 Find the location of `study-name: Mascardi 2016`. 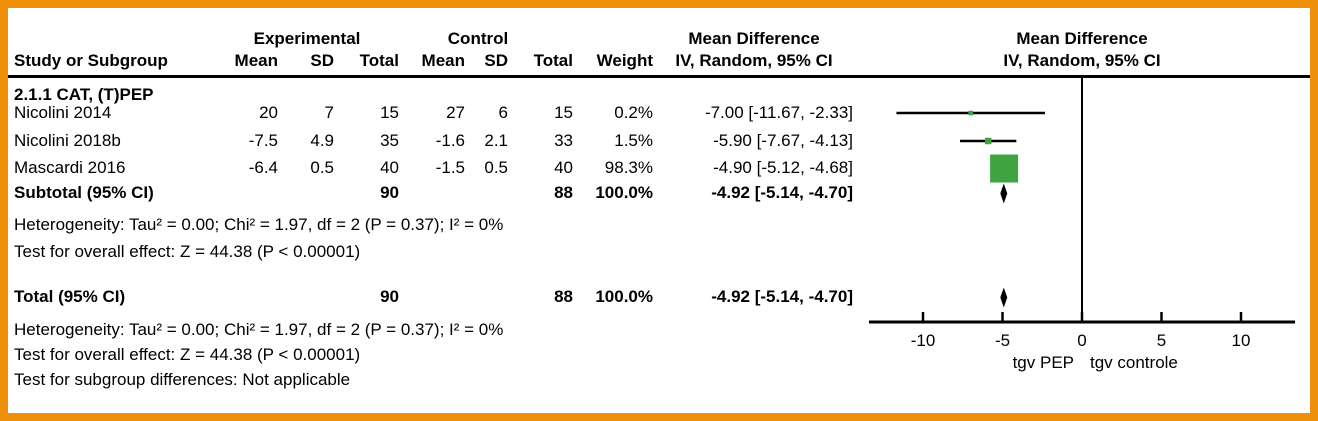

study-name: Mascardi 2016 is located at coordinates (70, 167).